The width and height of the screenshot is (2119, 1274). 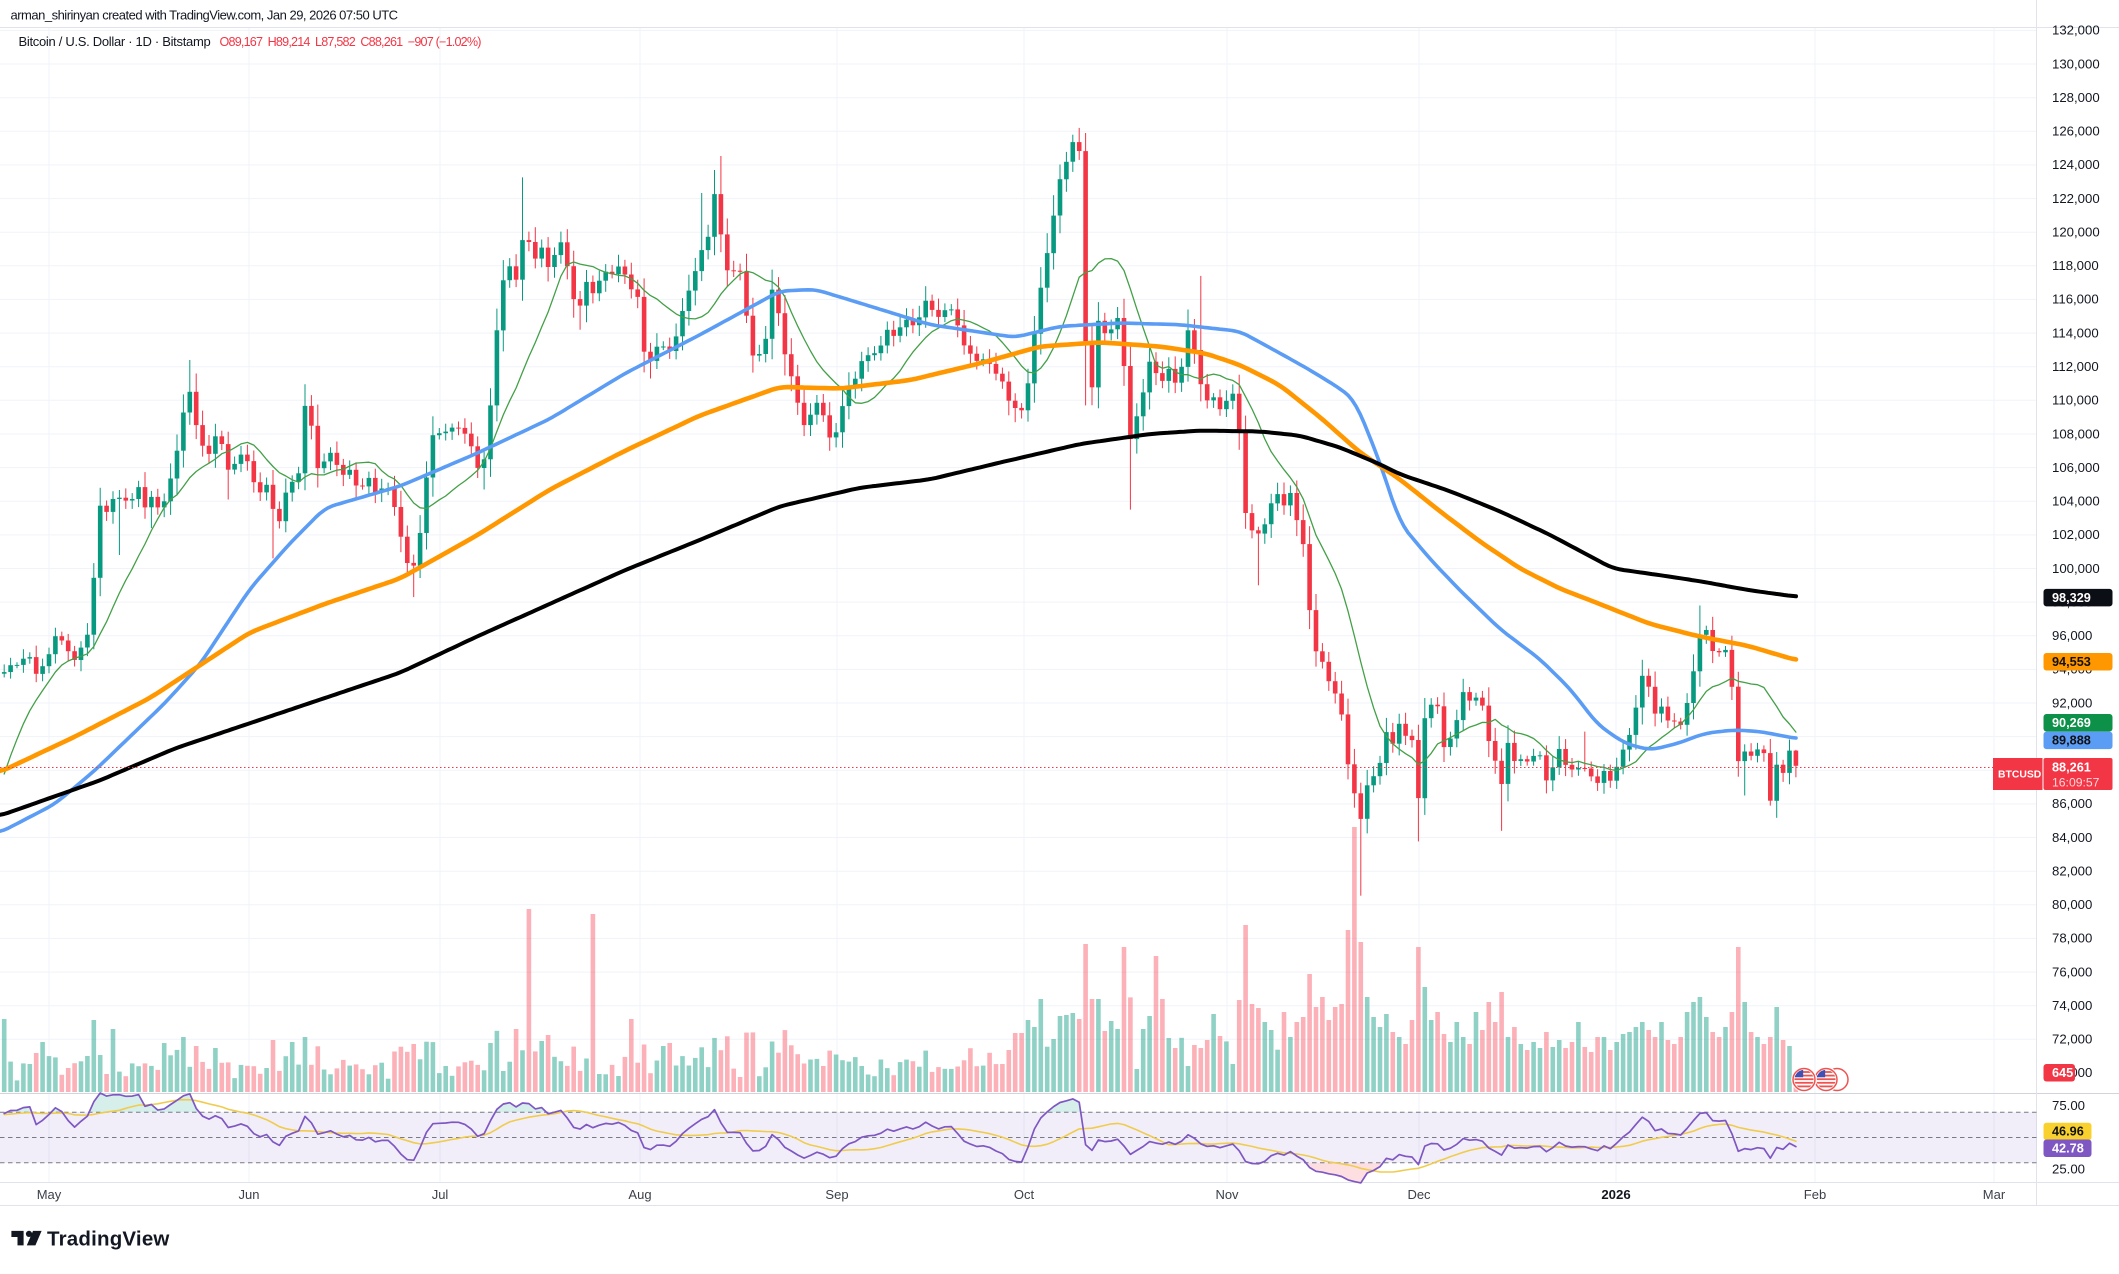 I want to click on svg-text: 82,000, so click(x=2072, y=871).